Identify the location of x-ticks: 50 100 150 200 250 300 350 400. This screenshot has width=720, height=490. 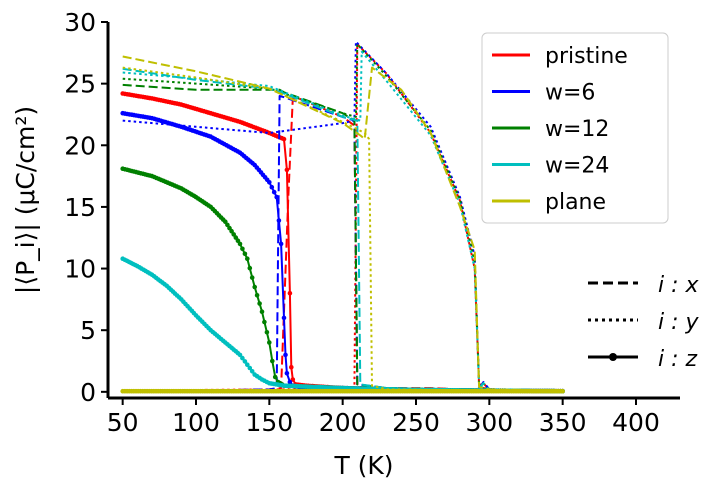
(383, 417).